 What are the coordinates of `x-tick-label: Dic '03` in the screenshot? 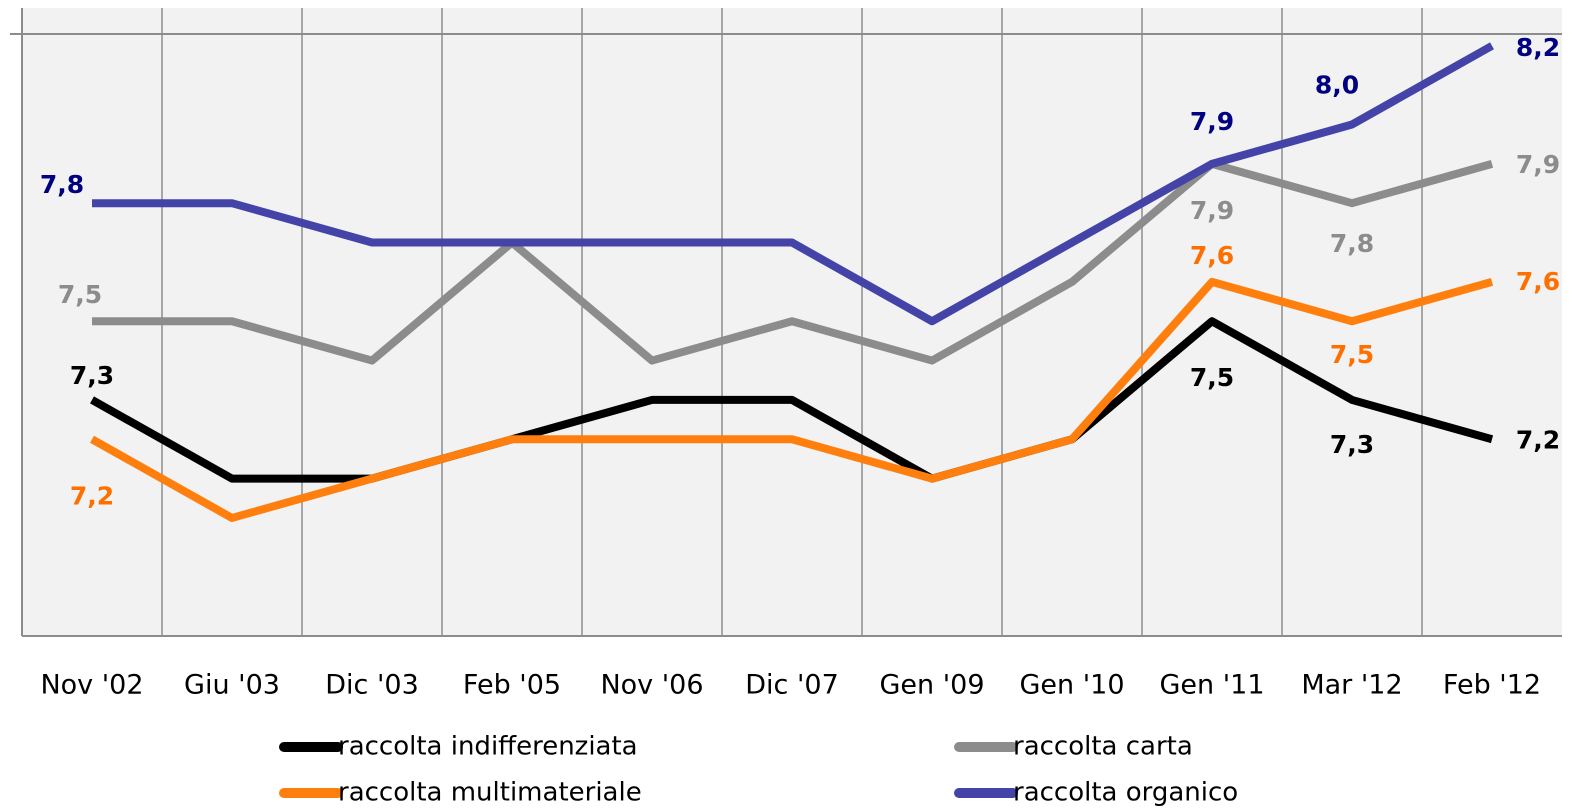 It's located at (372, 685).